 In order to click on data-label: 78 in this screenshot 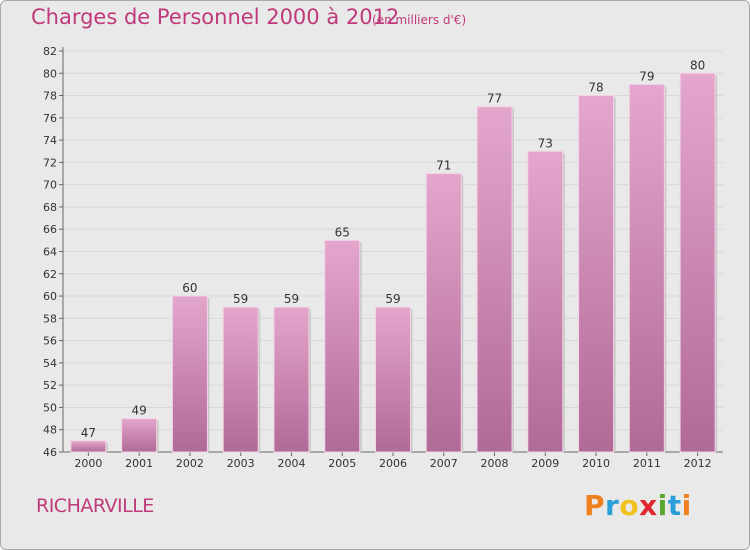, I will do `click(595, 88)`.